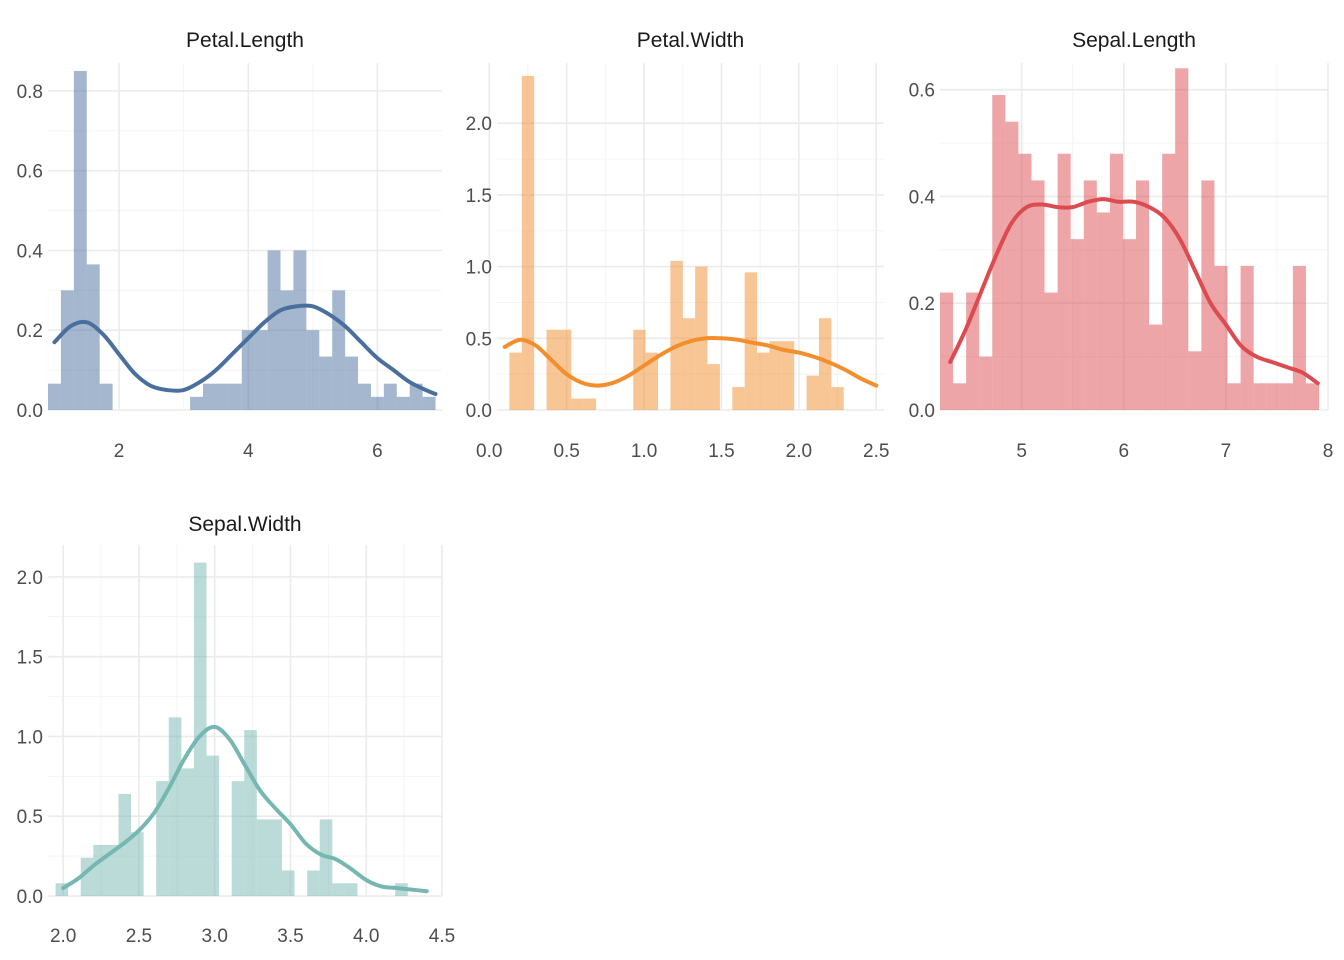 The image size is (1344, 960). I want to click on x-tick-label: 1.0, so click(644, 451).